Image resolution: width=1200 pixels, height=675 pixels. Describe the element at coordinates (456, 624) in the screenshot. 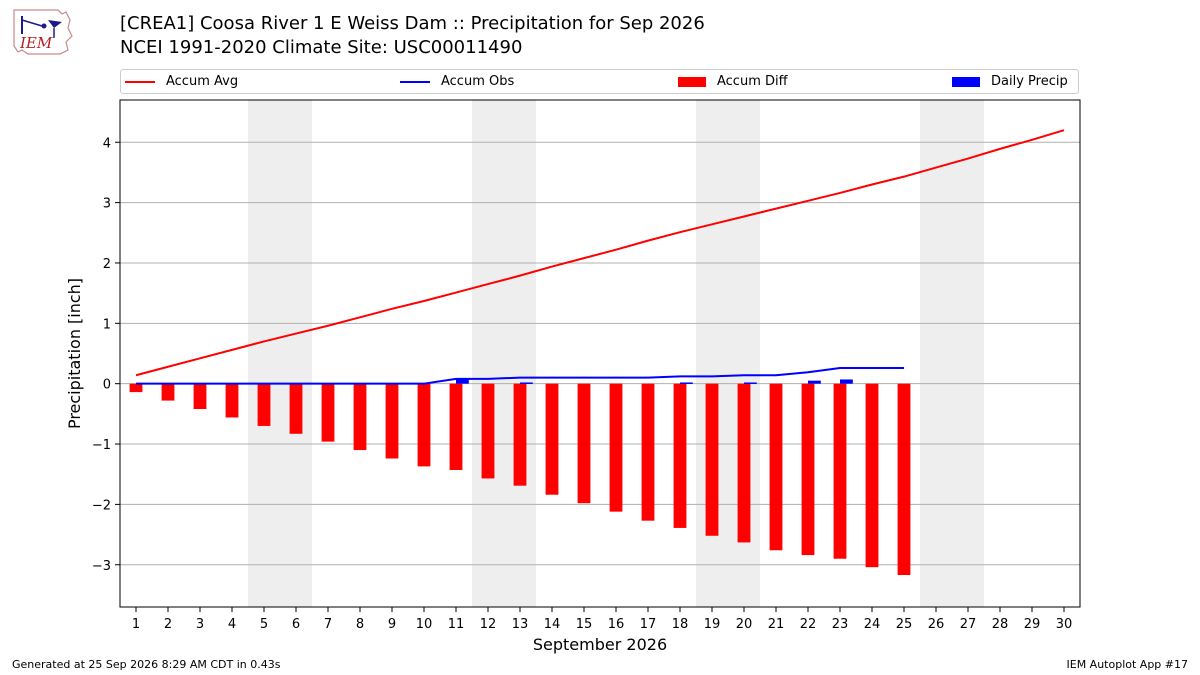

I see `x-tick-label: 11` at that location.